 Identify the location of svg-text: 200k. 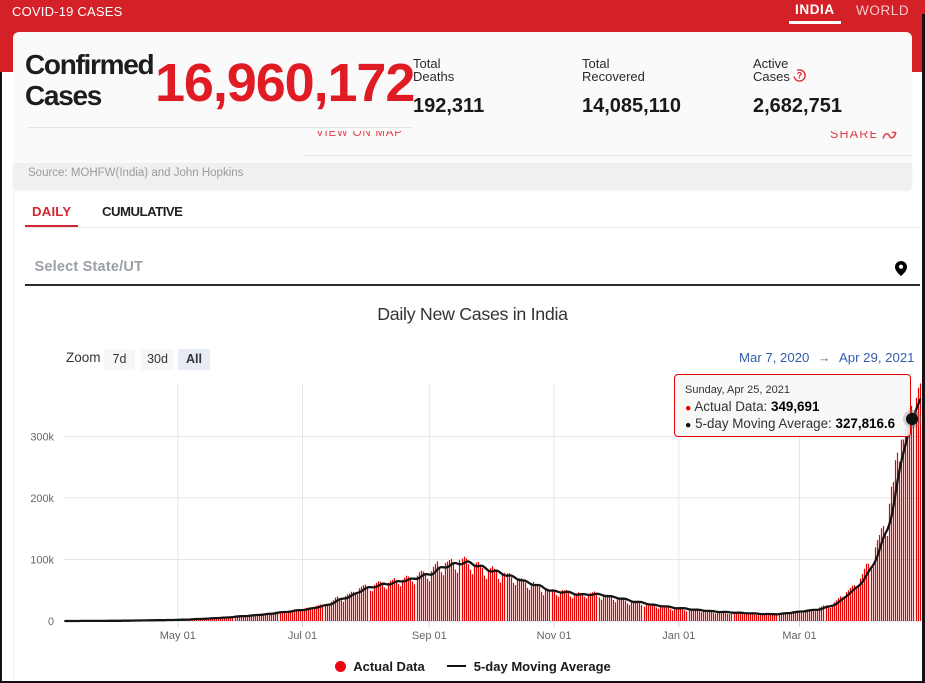
(42, 499).